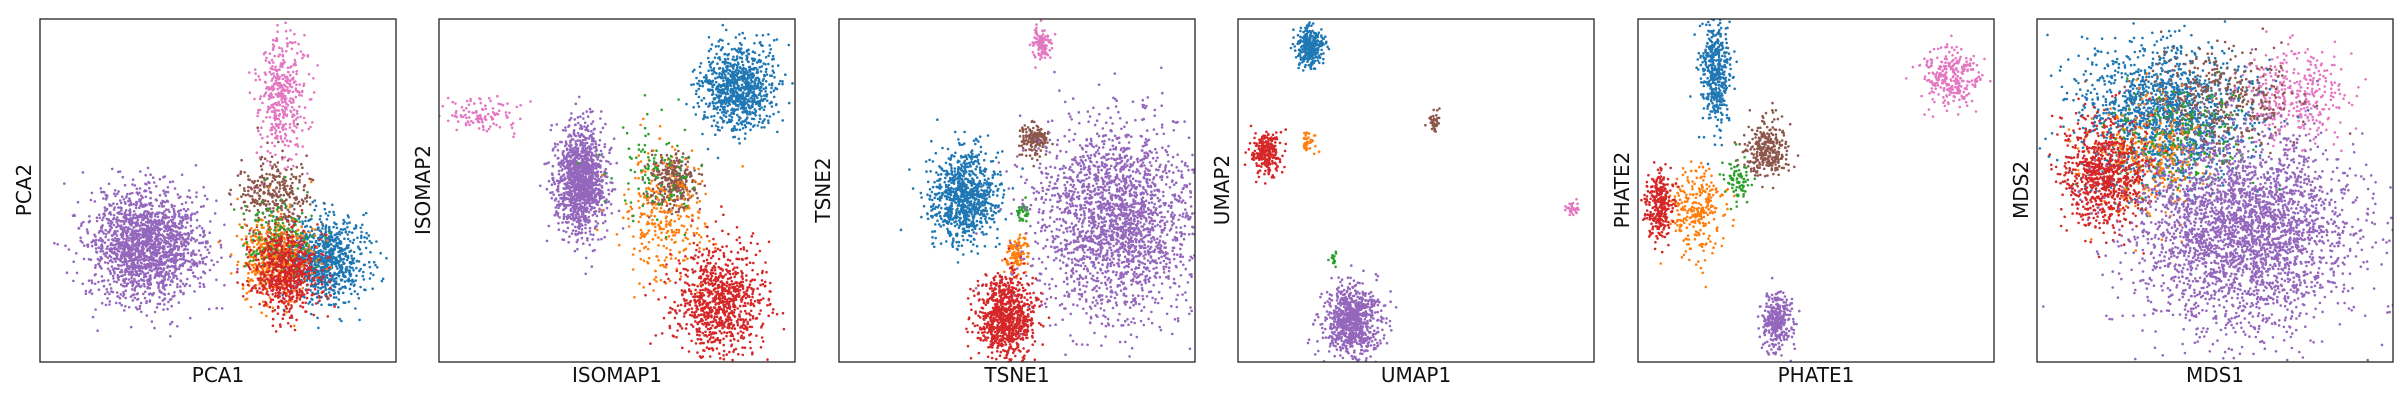 This screenshot has width=2400, height=400. I want to click on umap-plot-frame, so click(1416, 190).